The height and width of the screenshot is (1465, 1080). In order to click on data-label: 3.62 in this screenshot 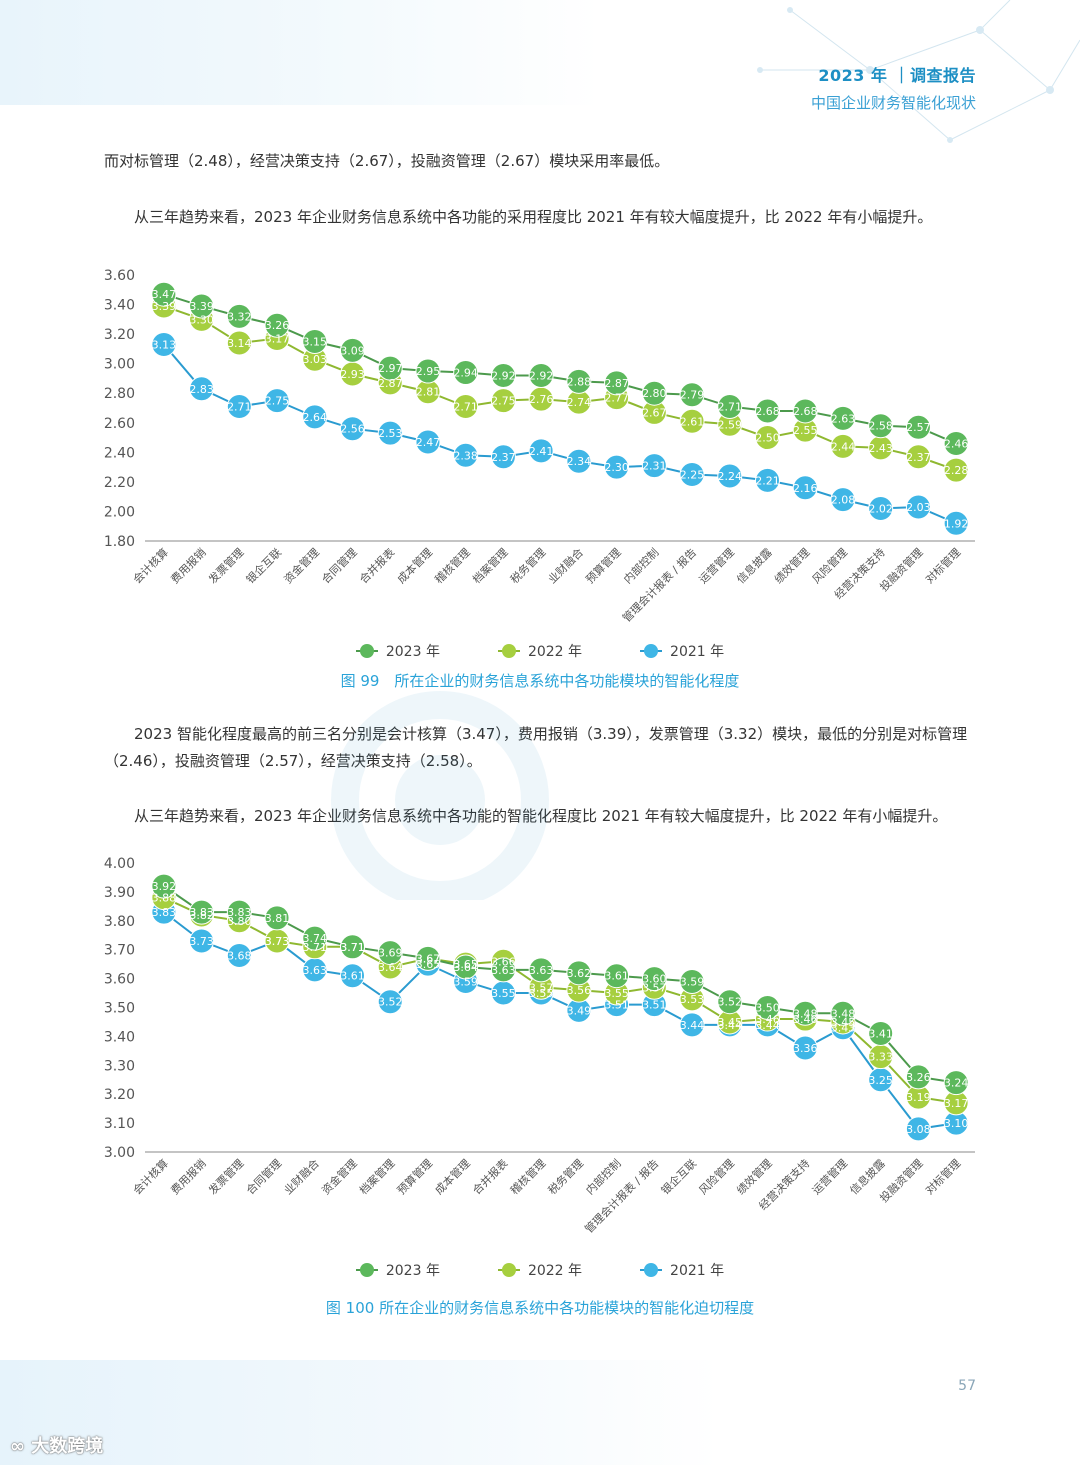, I will do `click(579, 973)`.